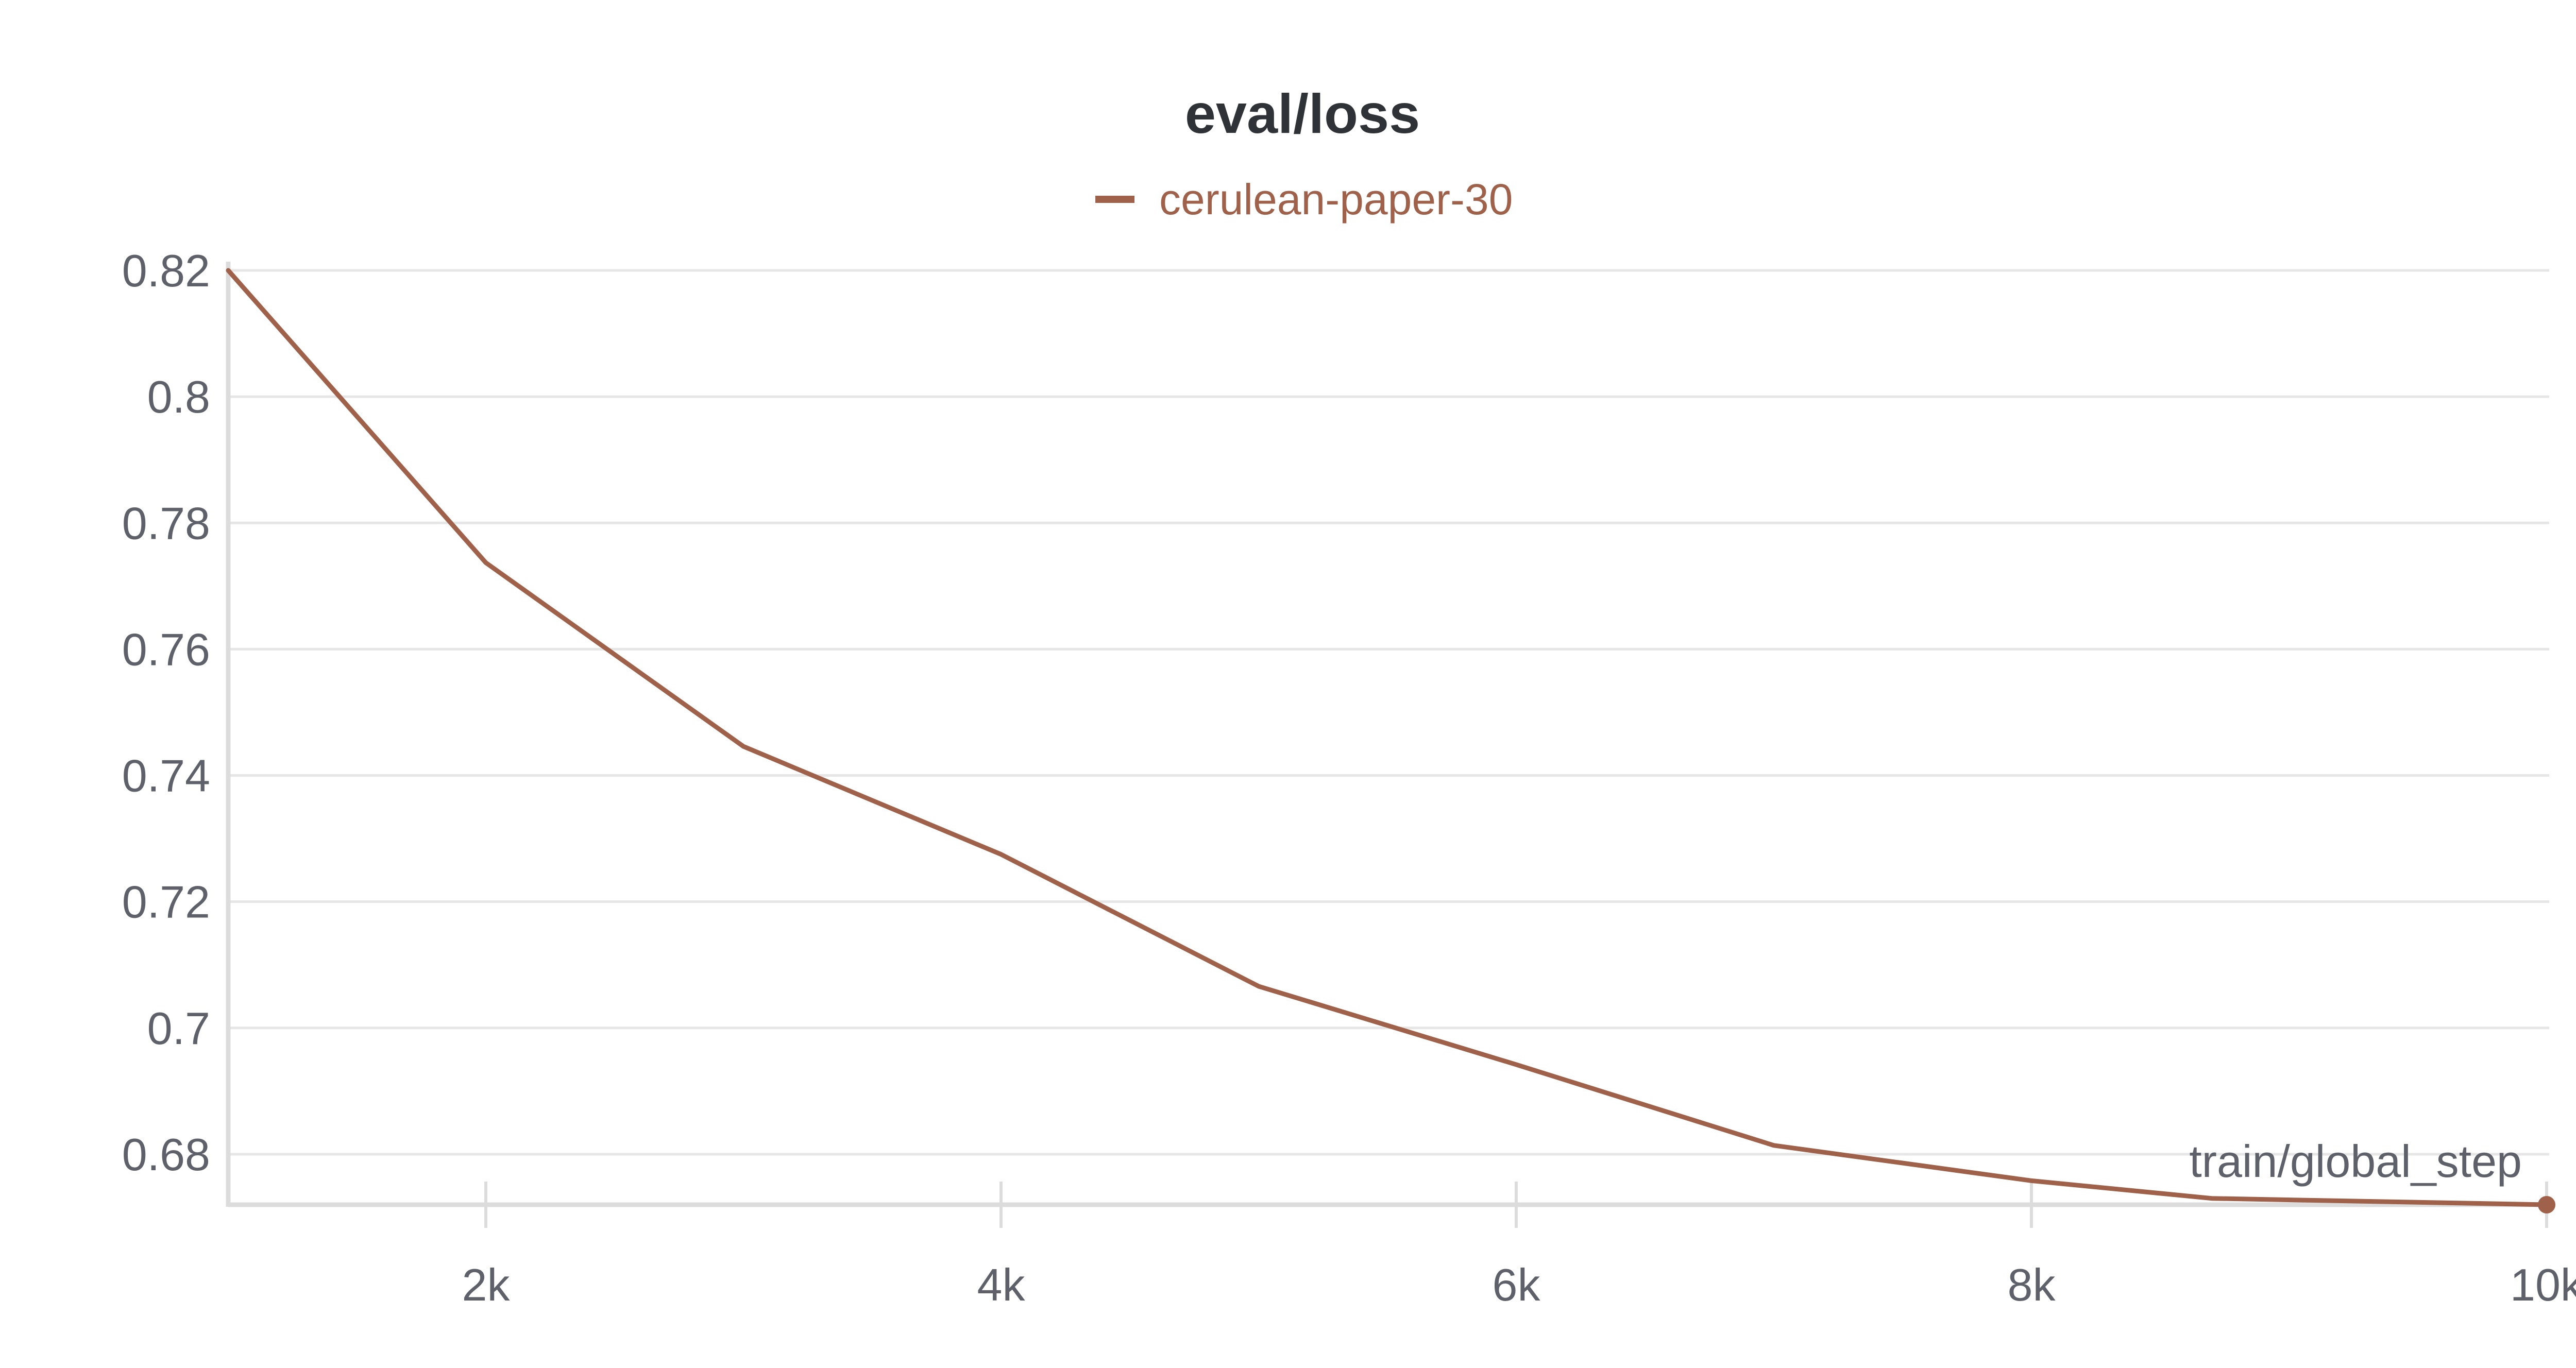 The height and width of the screenshot is (1368, 2576). What do you see at coordinates (178, 1028) in the screenshot?
I see `y-tick-label: 0.7` at bounding box center [178, 1028].